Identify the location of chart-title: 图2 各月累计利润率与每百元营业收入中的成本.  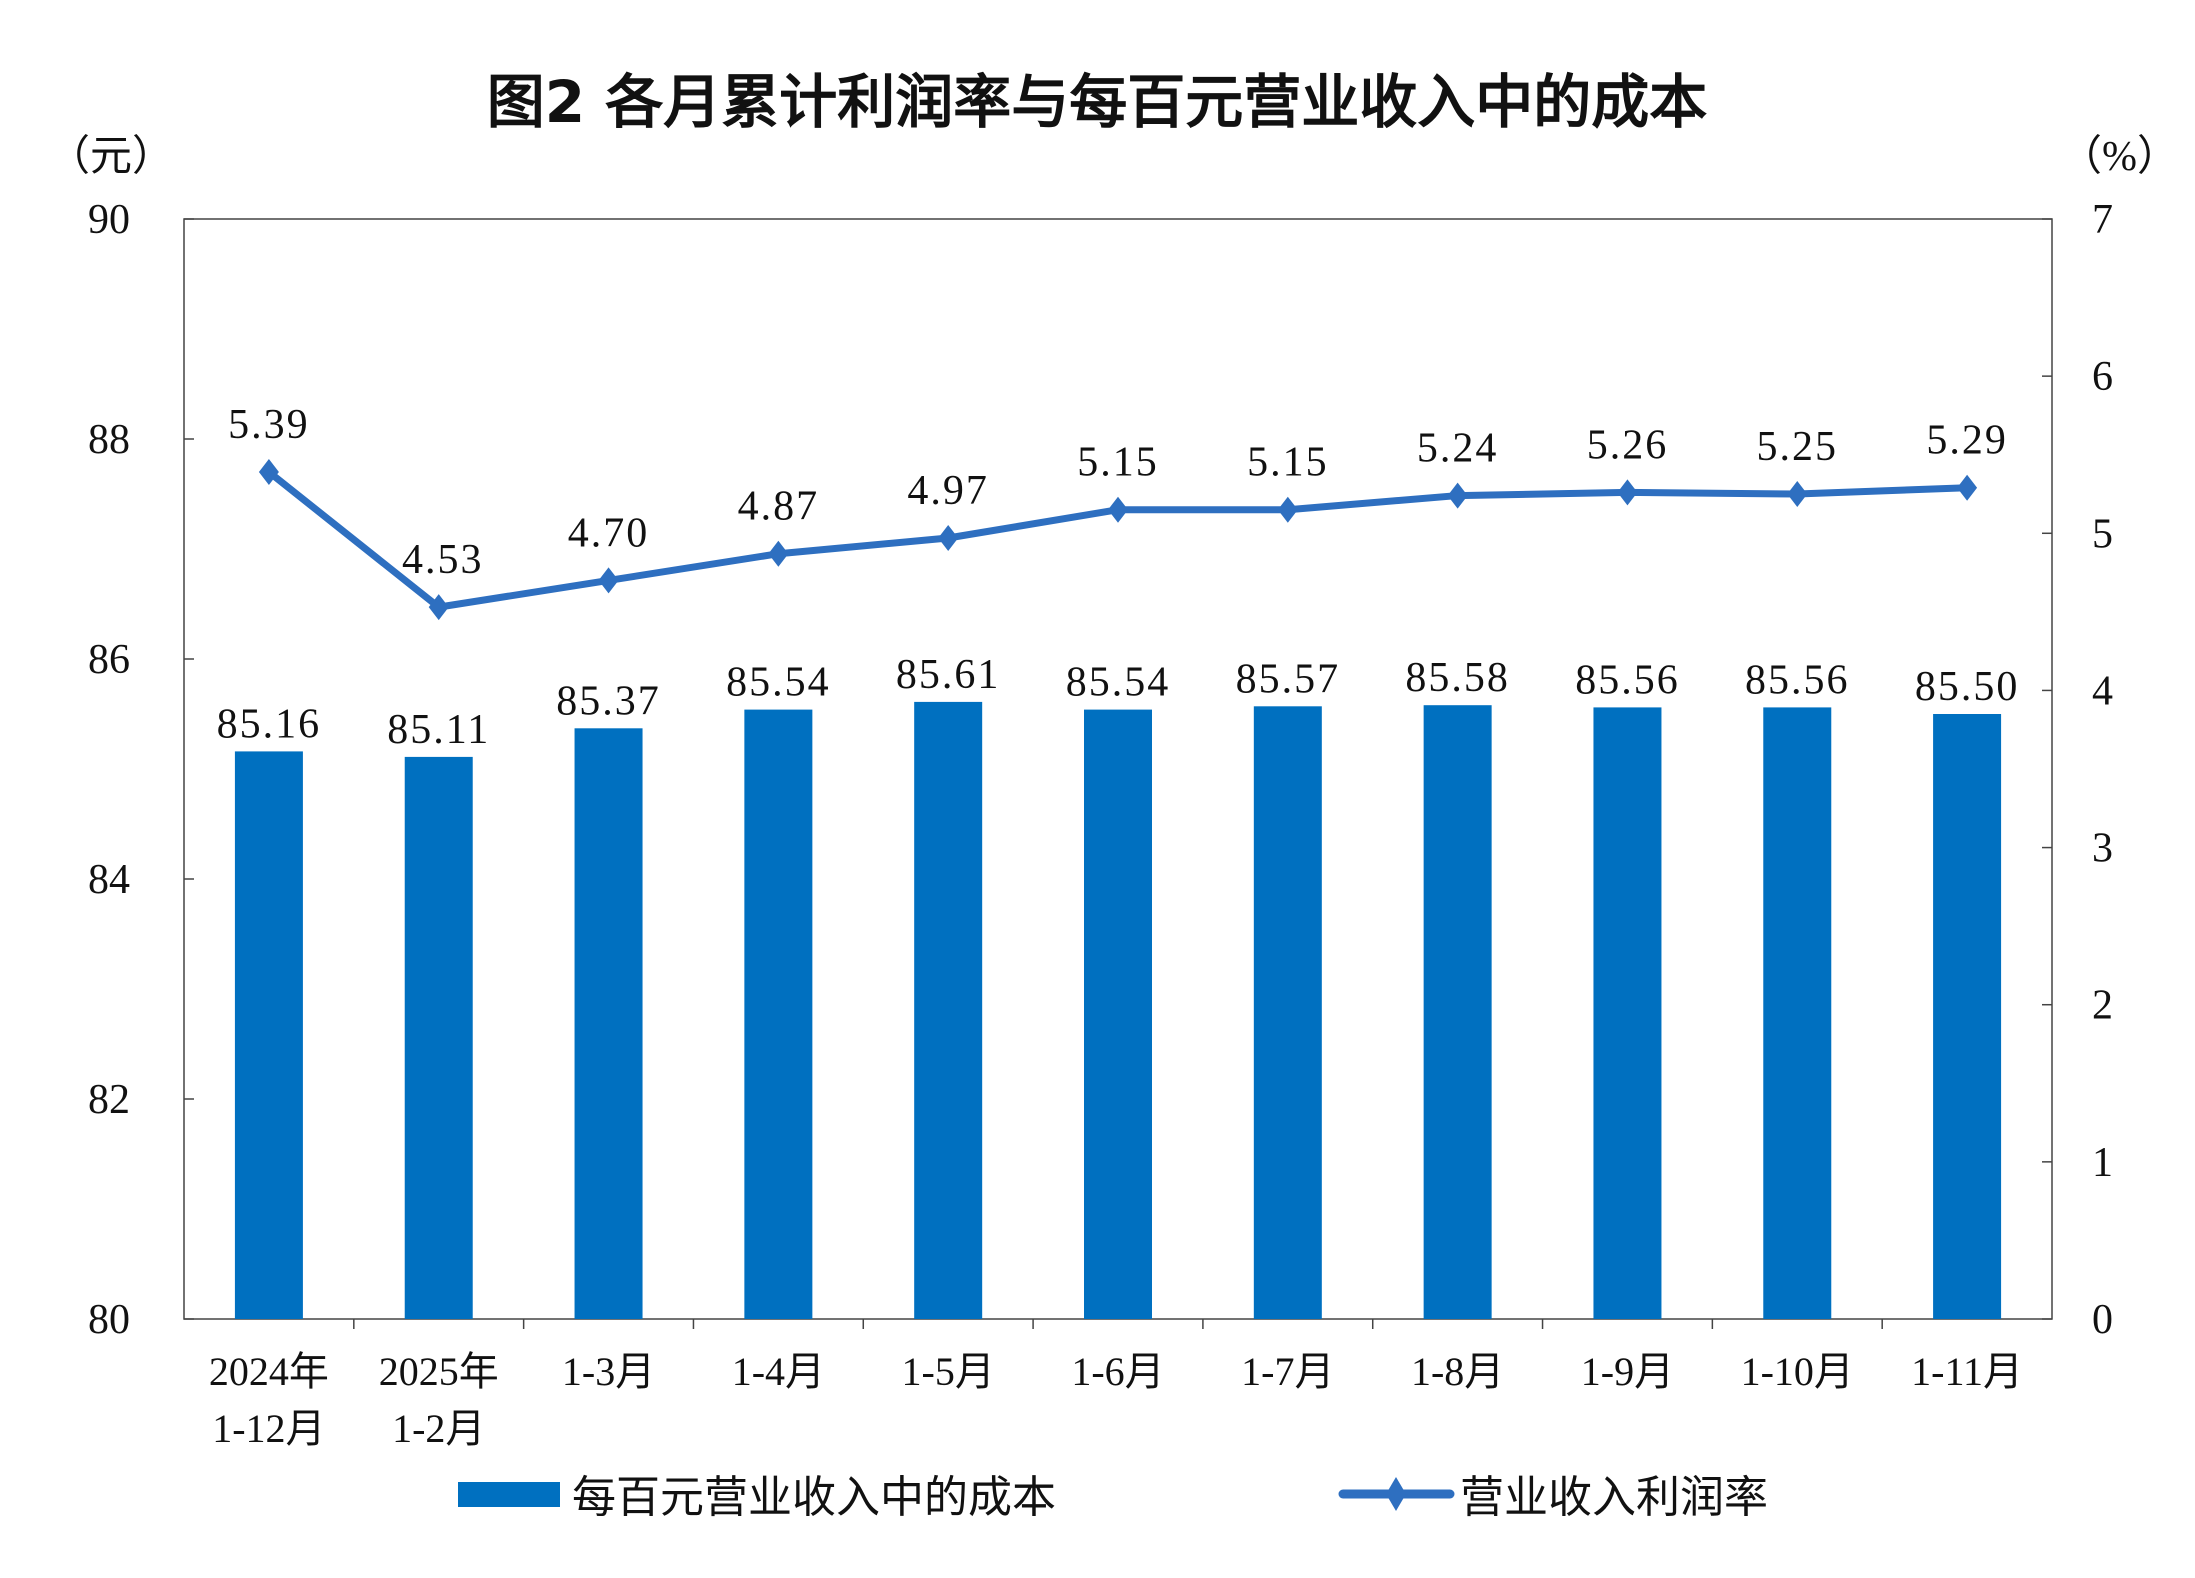
(1097, 102).